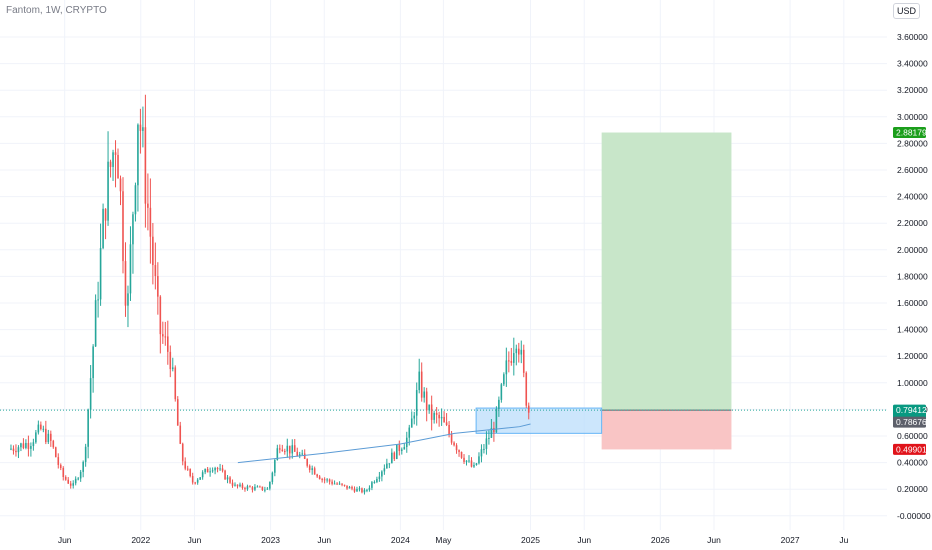  What do you see at coordinates (912, 383) in the screenshot?
I see `y-tick-label: 1.00000` at bounding box center [912, 383].